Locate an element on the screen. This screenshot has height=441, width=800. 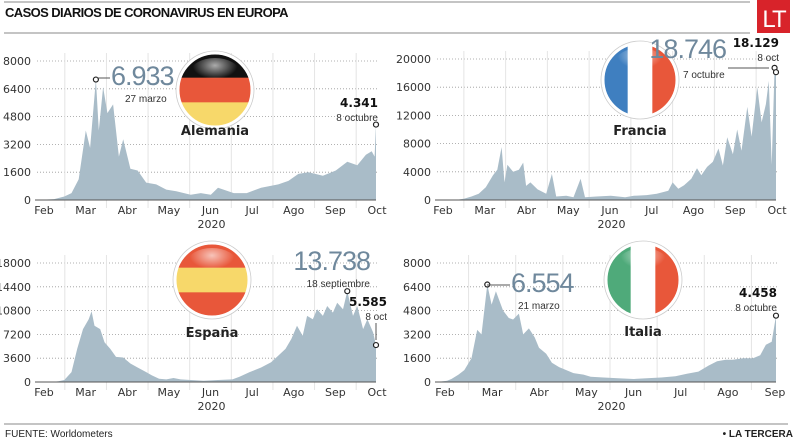
annotation-germany: 6.933 27 marzo 4.341 8 octubre Alemania is located at coordinates (237, 100).